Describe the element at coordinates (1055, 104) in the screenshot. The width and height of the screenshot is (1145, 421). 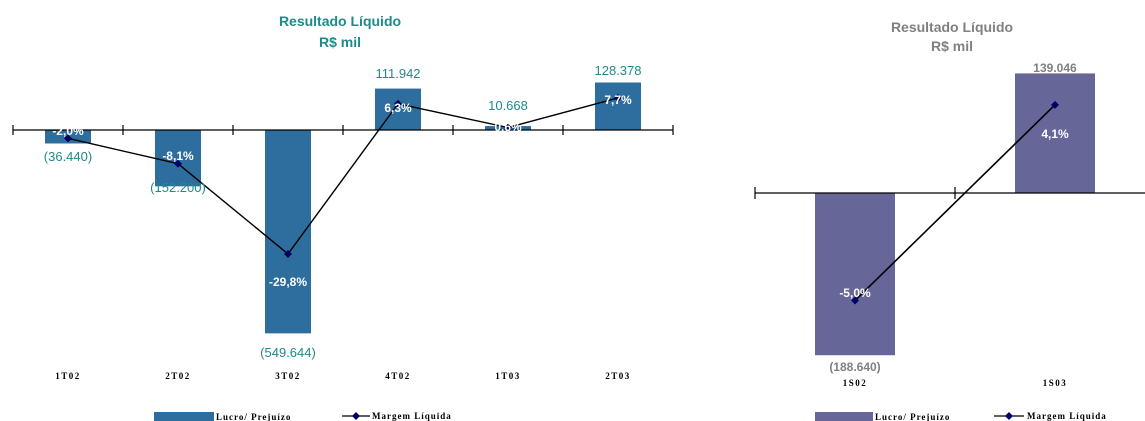
I see `chart2-margin-point-1S03` at that location.